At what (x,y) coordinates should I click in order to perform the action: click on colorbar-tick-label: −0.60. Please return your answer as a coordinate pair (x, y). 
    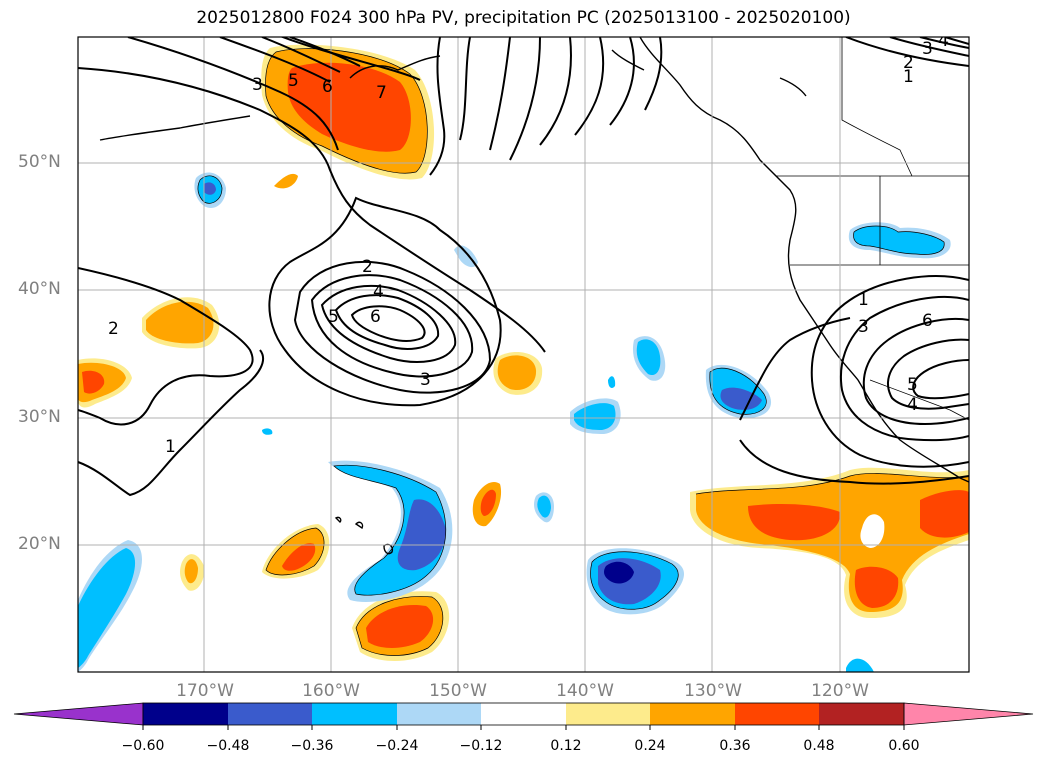
    Looking at the image, I should click on (143, 746).